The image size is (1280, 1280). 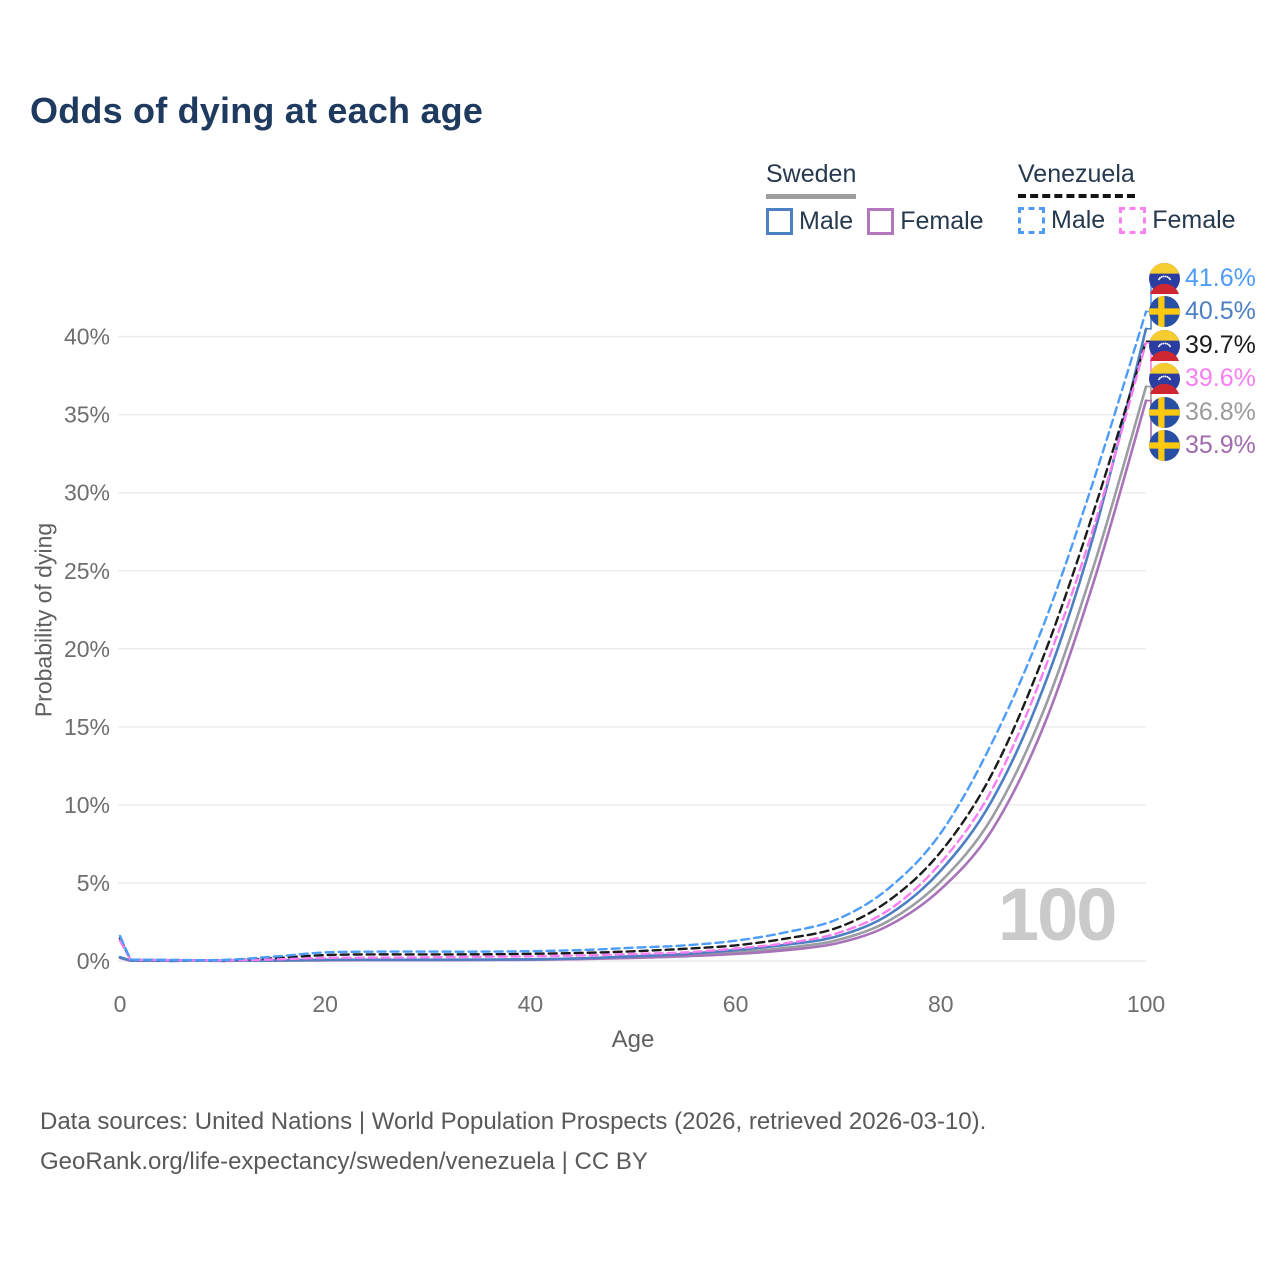 What do you see at coordinates (881, 221) in the screenshot?
I see `sweden-female-swatch-icon` at bounding box center [881, 221].